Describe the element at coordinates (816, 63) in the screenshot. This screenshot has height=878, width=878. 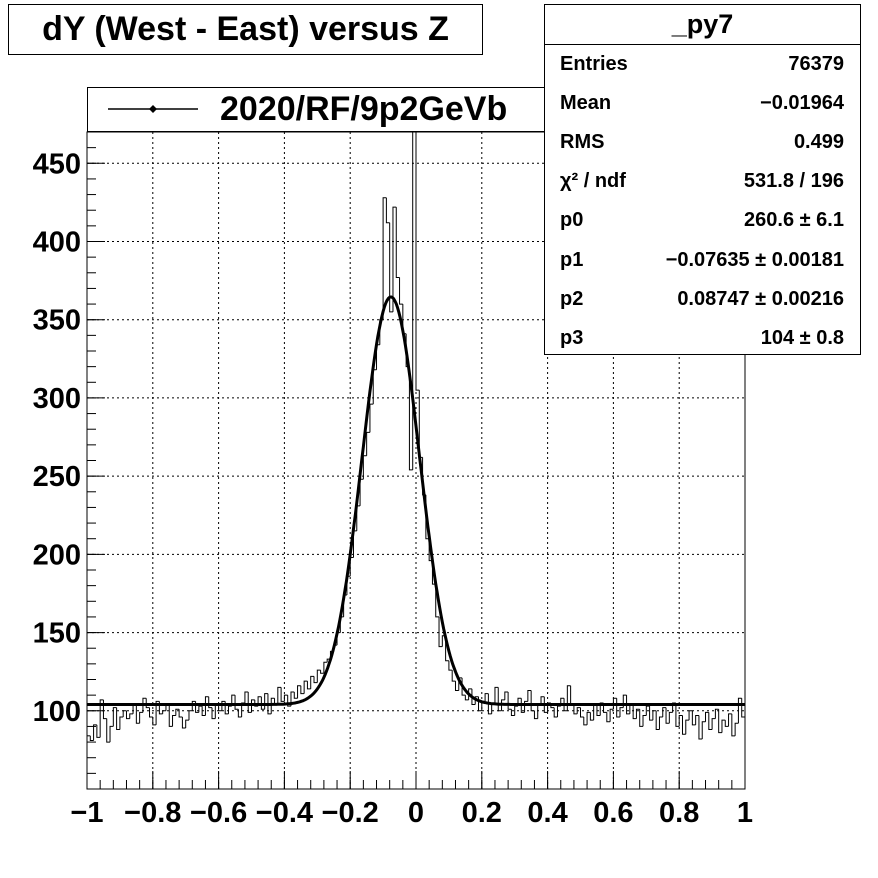
I see `stats-value: 76379` at that location.